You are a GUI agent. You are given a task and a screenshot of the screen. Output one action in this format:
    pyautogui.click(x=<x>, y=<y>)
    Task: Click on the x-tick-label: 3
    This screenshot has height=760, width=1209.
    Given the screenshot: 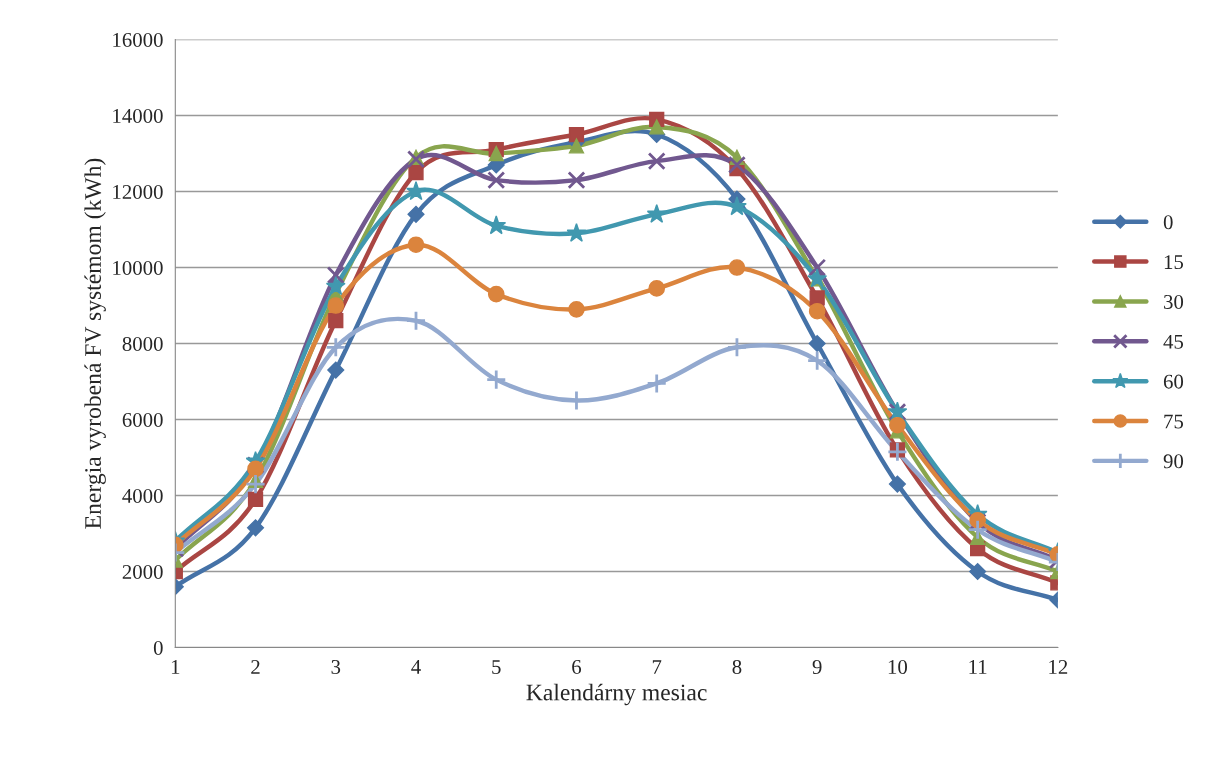 What is the action you would take?
    pyautogui.click(x=336, y=666)
    